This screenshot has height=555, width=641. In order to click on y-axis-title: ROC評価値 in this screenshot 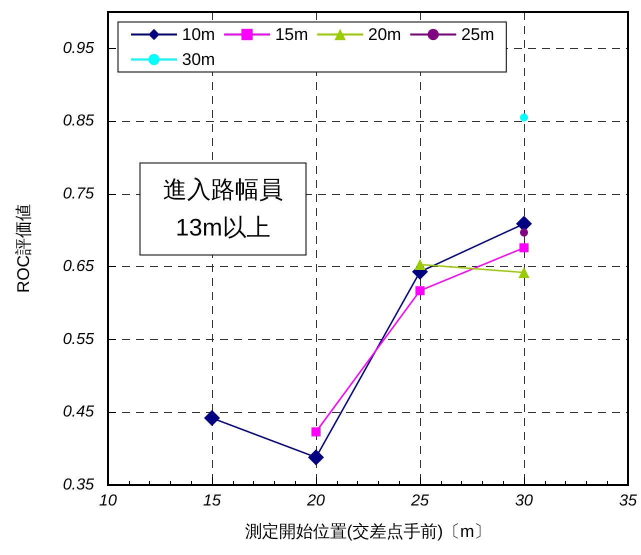, I will do `click(23, 248)`.